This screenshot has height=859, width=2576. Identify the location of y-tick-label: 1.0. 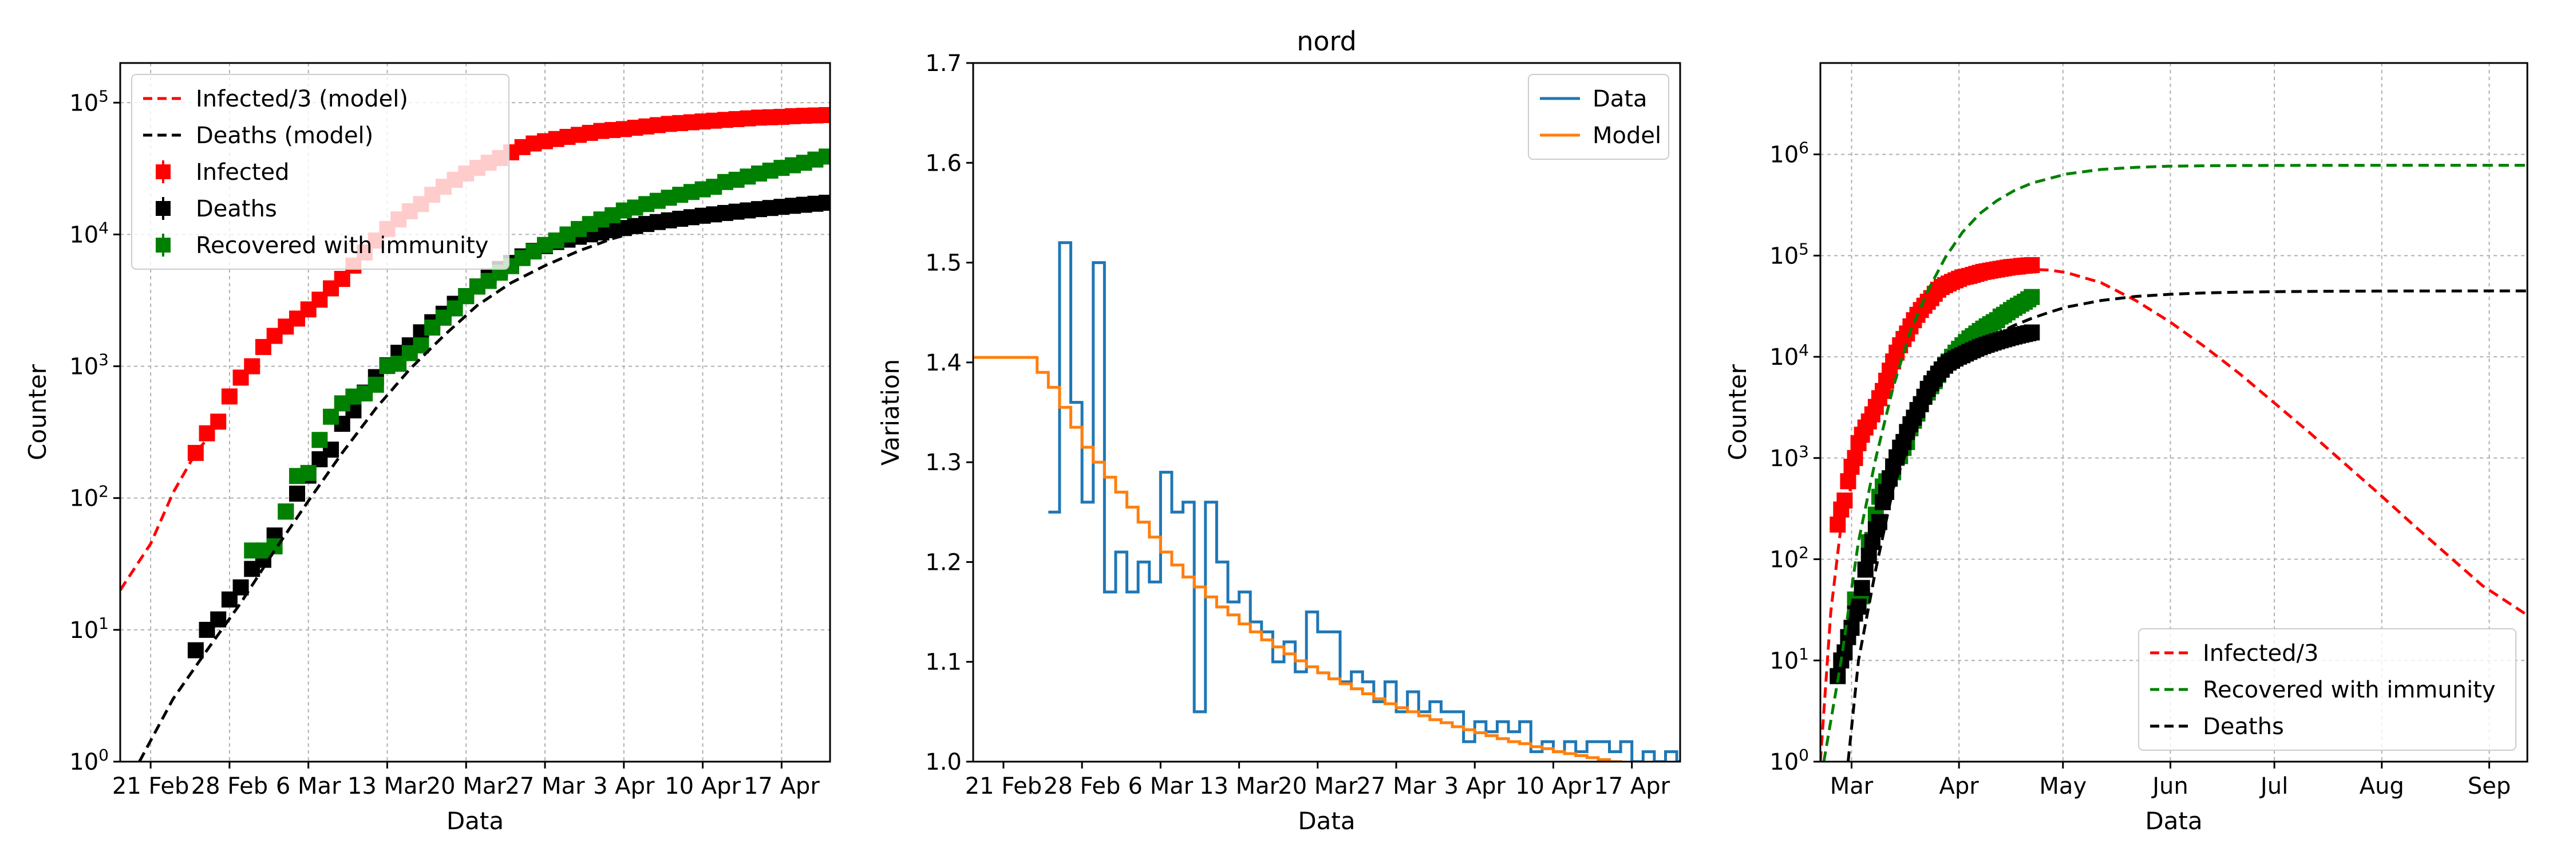
(943, 762).